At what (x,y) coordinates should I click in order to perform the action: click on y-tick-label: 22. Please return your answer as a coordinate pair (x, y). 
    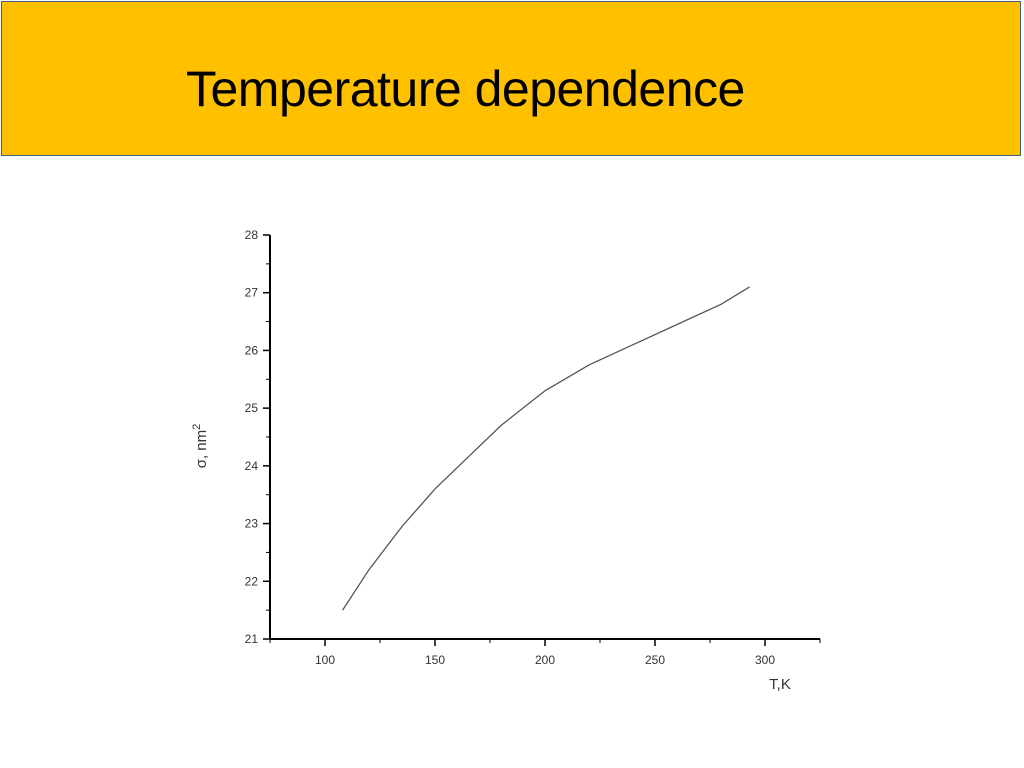
    Looking at the image, I should click on (252, 581).